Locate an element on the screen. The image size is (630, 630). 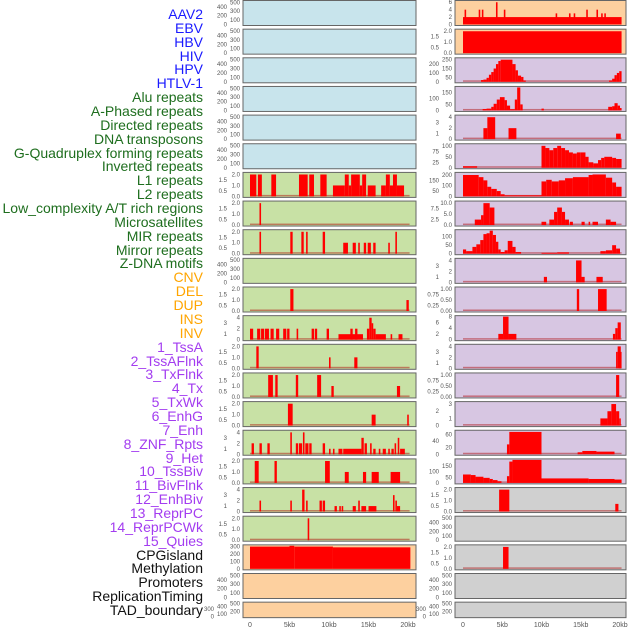
y-tick-label: 400 is located at coordinates (434, 607).